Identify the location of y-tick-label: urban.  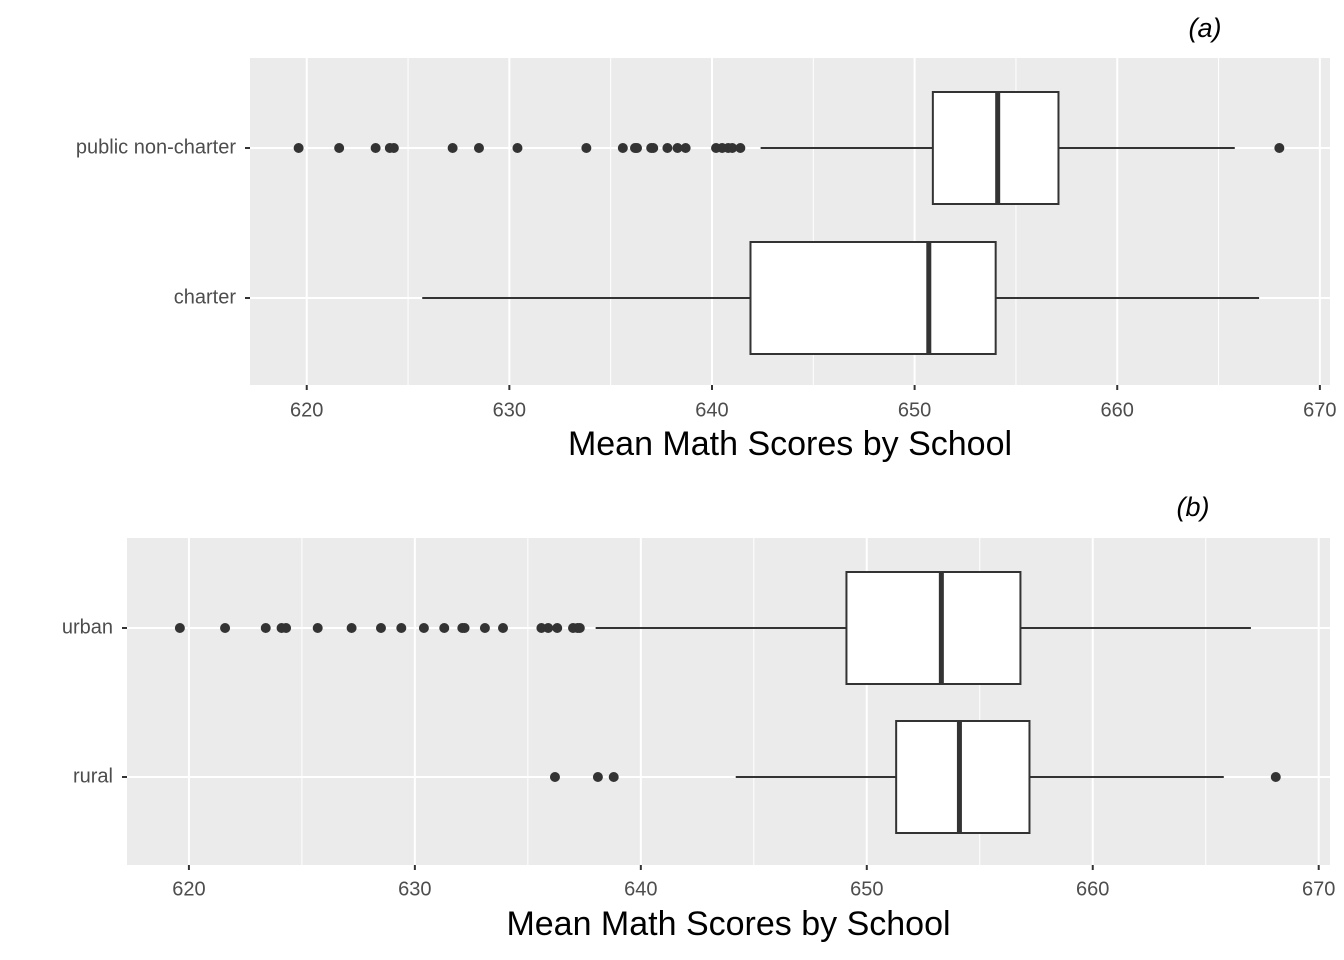
(87, 627).